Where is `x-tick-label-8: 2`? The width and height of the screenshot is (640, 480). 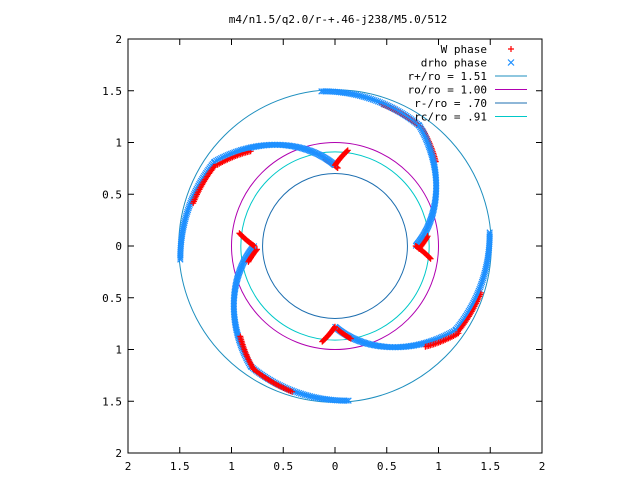
x-tick-label-8: 2 is located at coordinates (542, 466).